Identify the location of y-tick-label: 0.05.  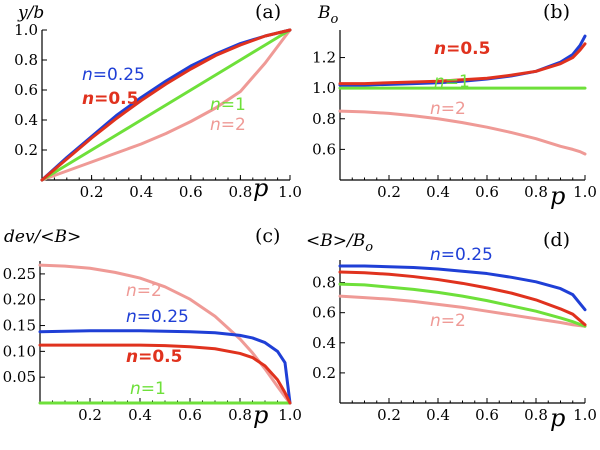
(19, 377).